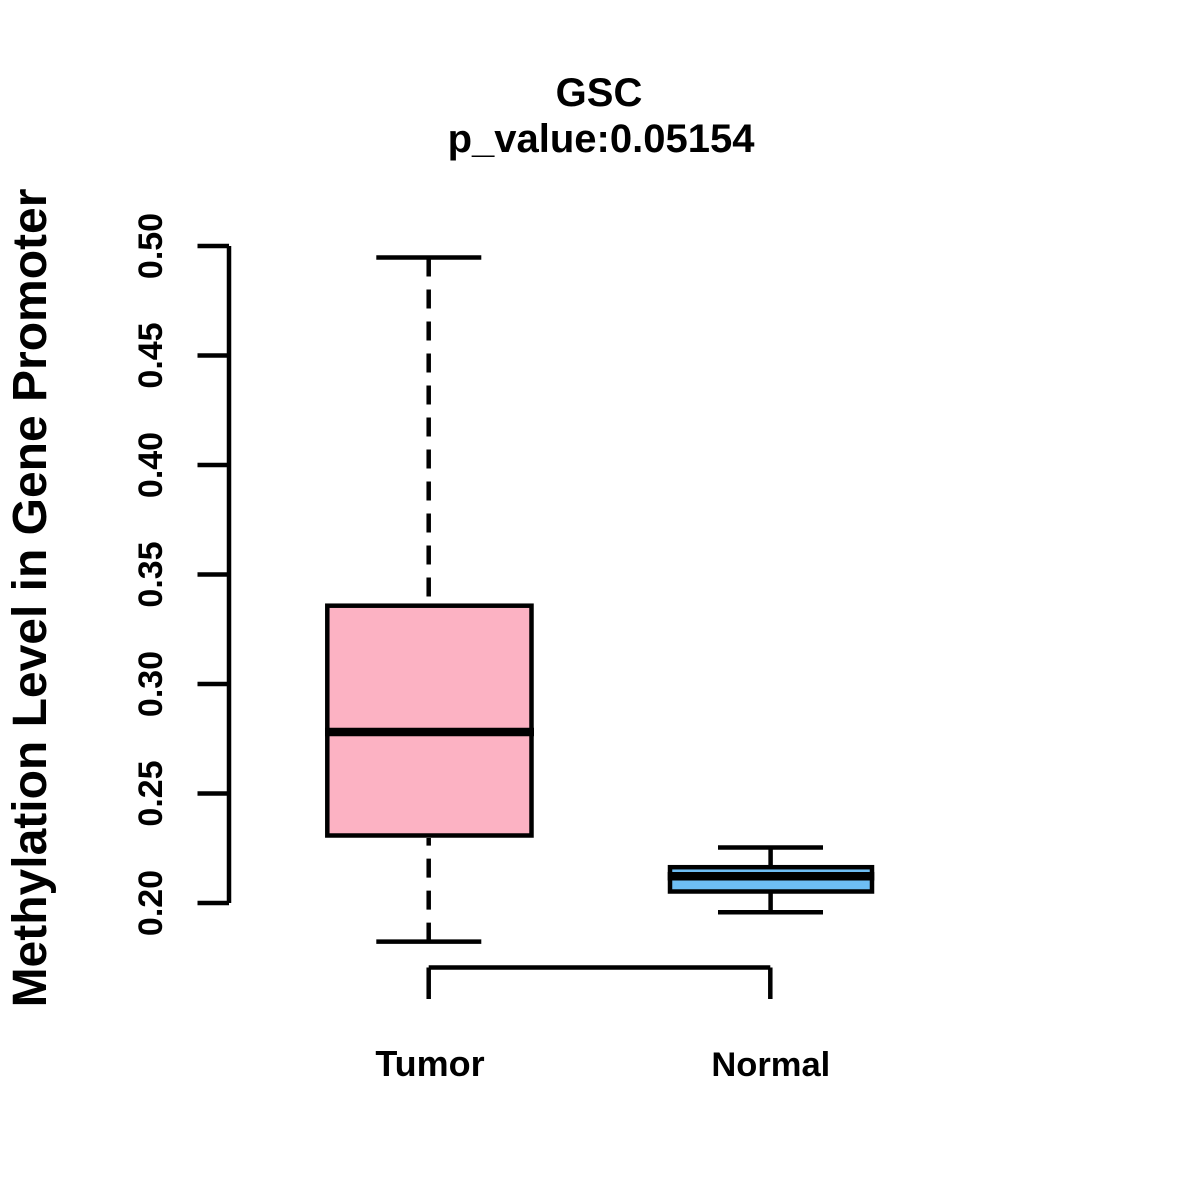  Describe the element at coordinates (151, 355) in the screenshot. I see `svg-text: 0.45` at that location.